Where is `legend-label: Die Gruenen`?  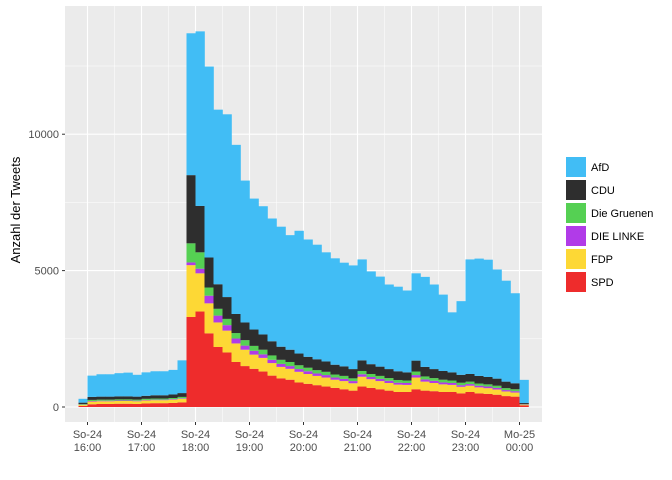
legend-label: Die Gruenen is located at coordinates (622, 214).